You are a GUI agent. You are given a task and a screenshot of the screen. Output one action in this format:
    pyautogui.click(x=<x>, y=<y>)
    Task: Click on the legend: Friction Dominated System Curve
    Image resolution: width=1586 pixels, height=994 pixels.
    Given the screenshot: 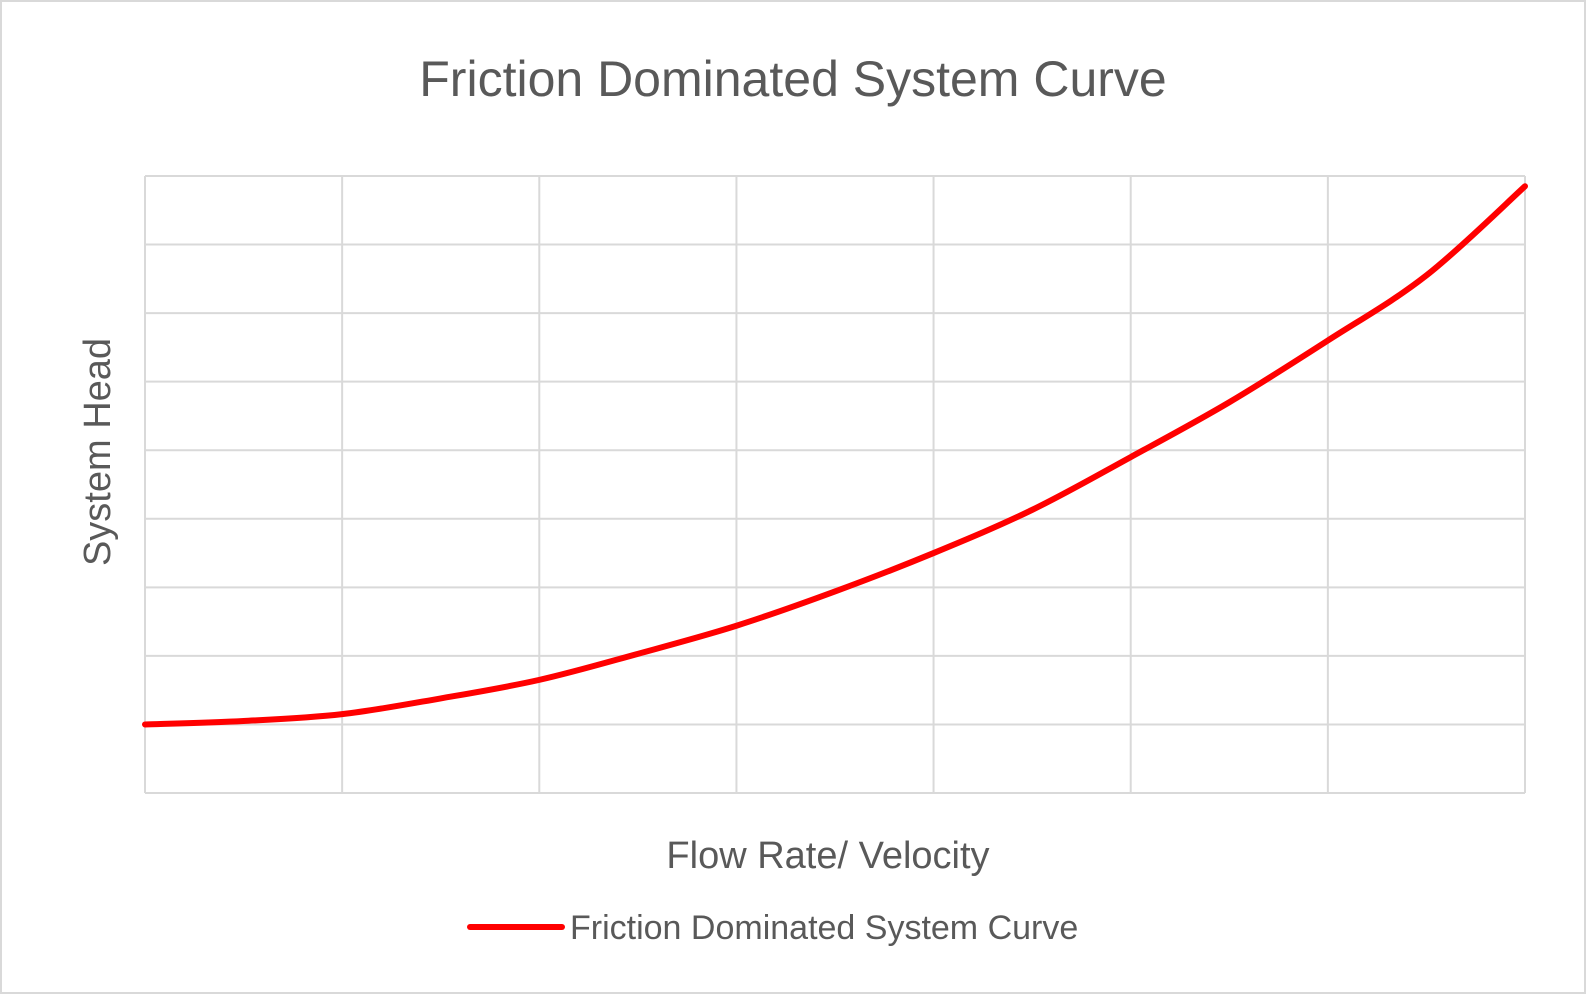 What is the action you would take?
    pyautogui.click(x=772, y=928)
    